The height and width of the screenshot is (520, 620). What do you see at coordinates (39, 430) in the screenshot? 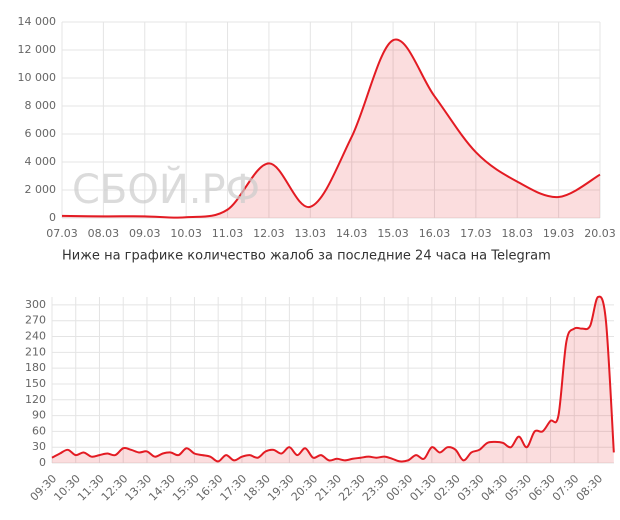
I see `y-tick-label: 60` at bounding box center [39, 430].